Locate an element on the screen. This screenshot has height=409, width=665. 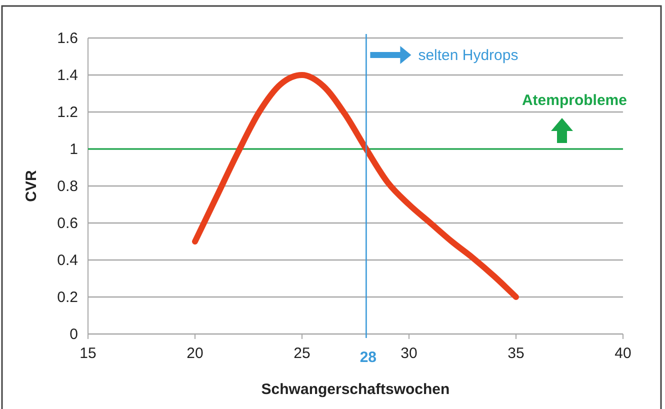
x-tick-label: 35 is located at coordinates (516, 353).